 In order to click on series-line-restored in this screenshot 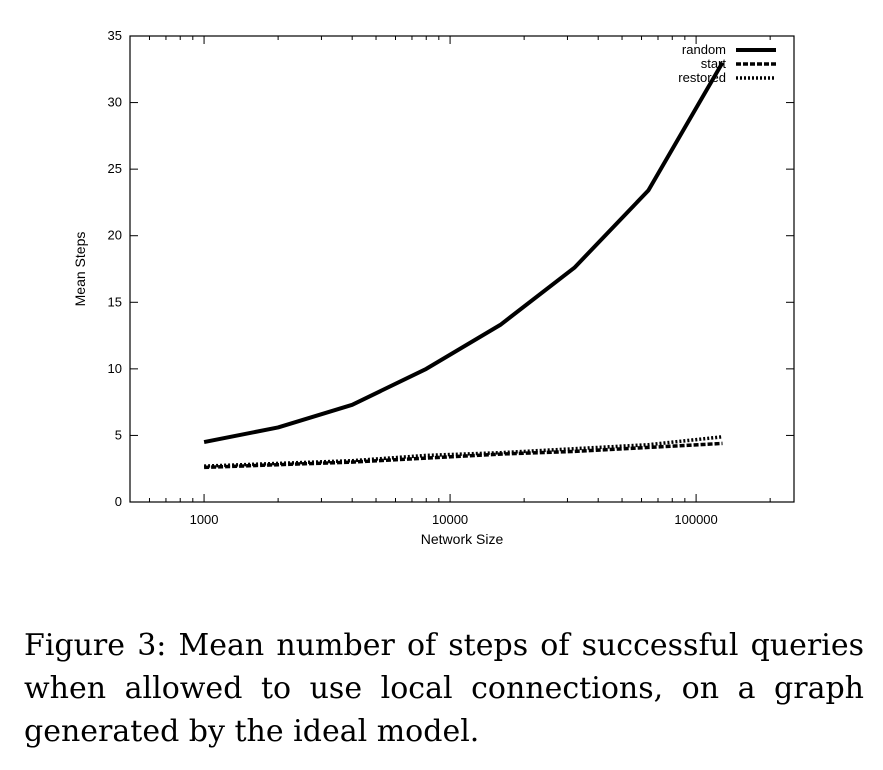, I will do `click(463, 451)`.